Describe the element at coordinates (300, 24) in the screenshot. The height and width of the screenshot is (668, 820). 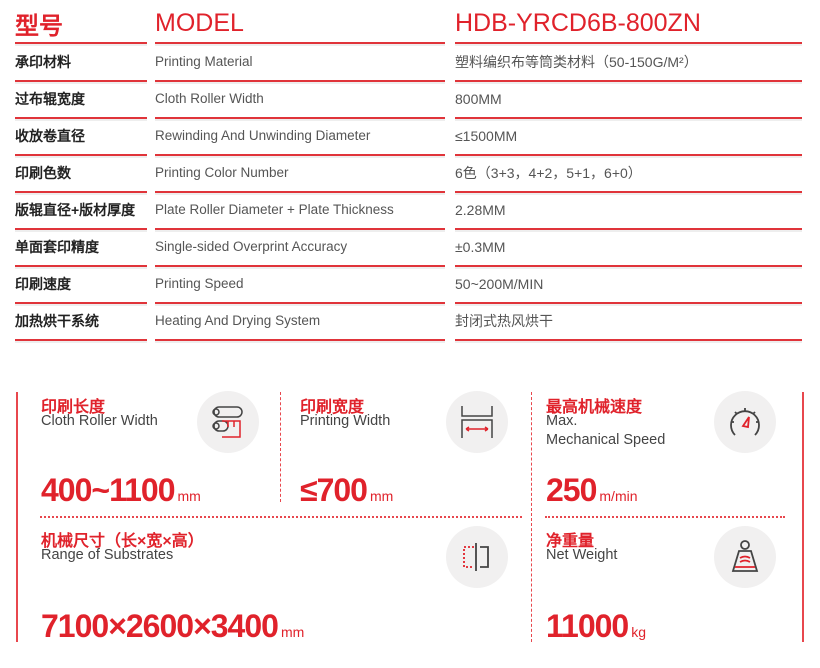
I see `header-en: MODEL` at that location.